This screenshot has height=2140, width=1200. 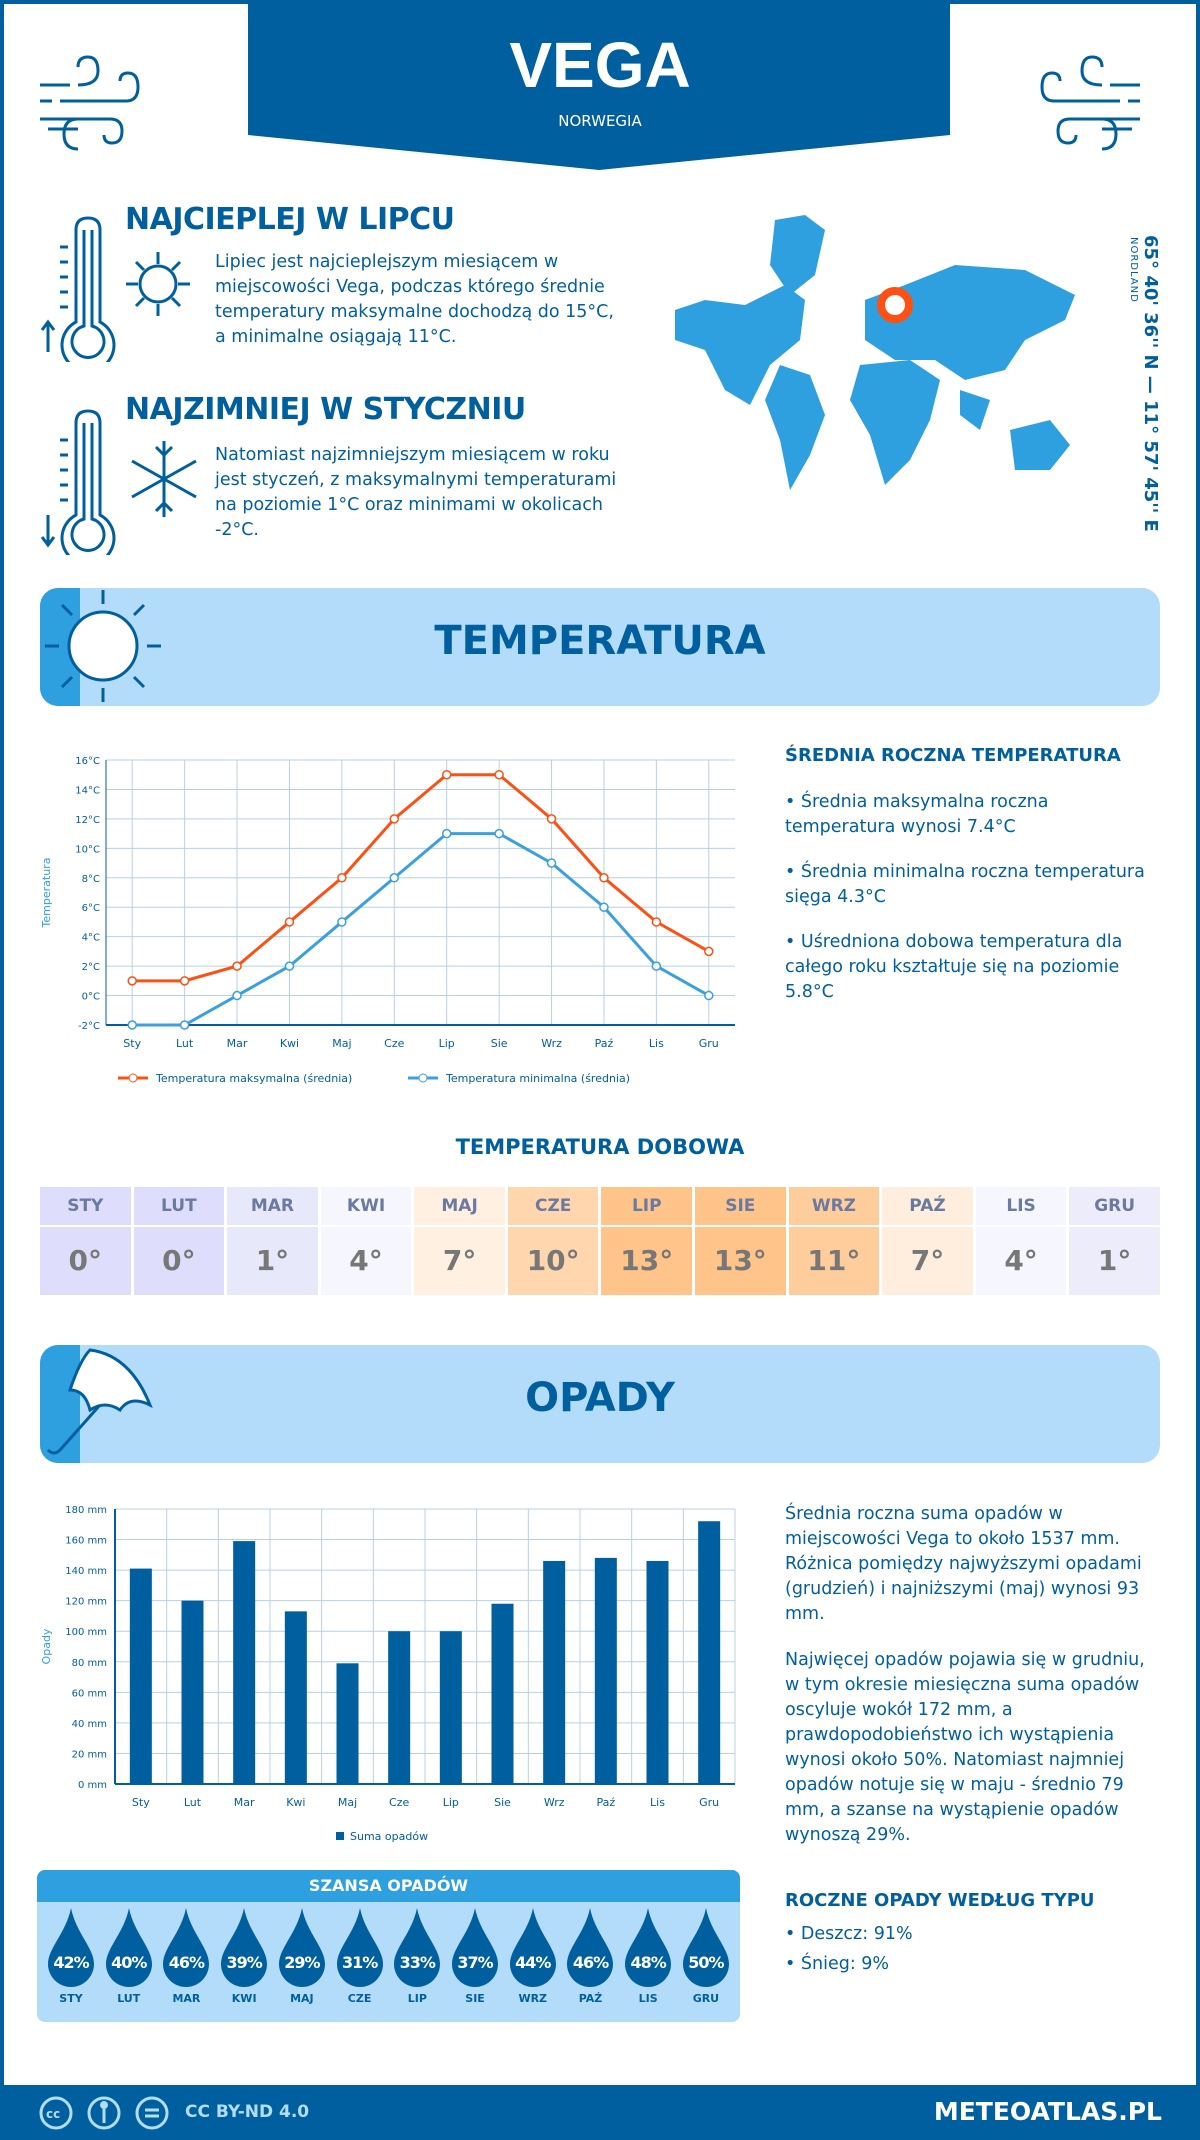 I want to click on month-label: LIP, so click(x=647, y=1206).